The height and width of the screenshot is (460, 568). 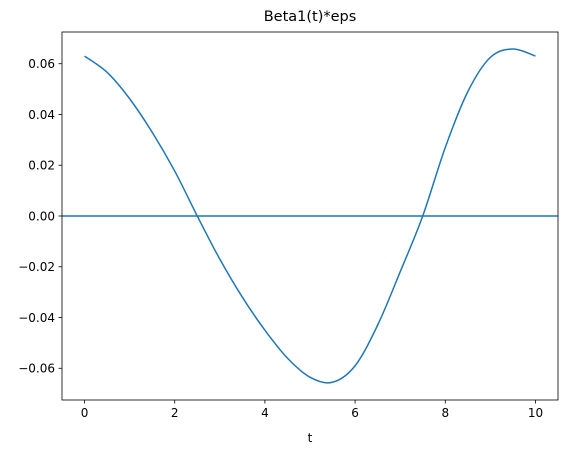 I want to click on x-axis-label: t, so click(x=310, y=438).